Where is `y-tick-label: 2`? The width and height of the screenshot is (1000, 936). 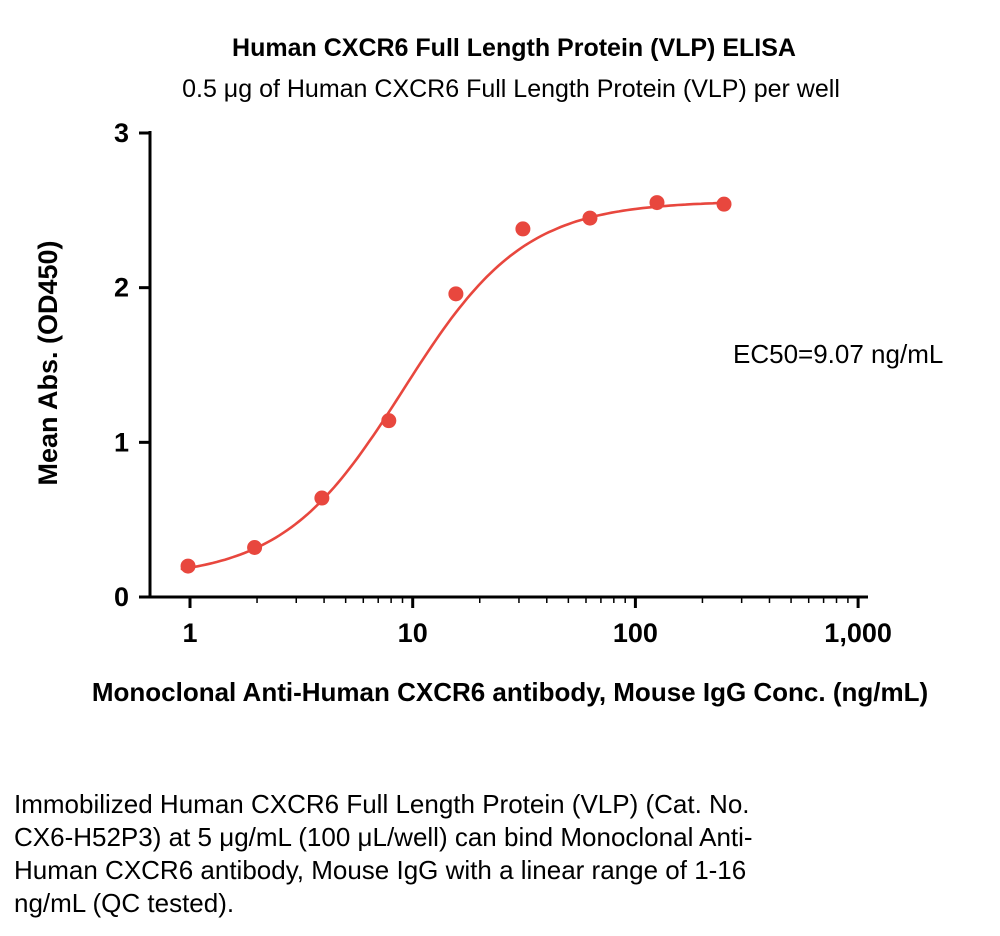
y-tick-label: 2 is located at coordinates (121, 288).